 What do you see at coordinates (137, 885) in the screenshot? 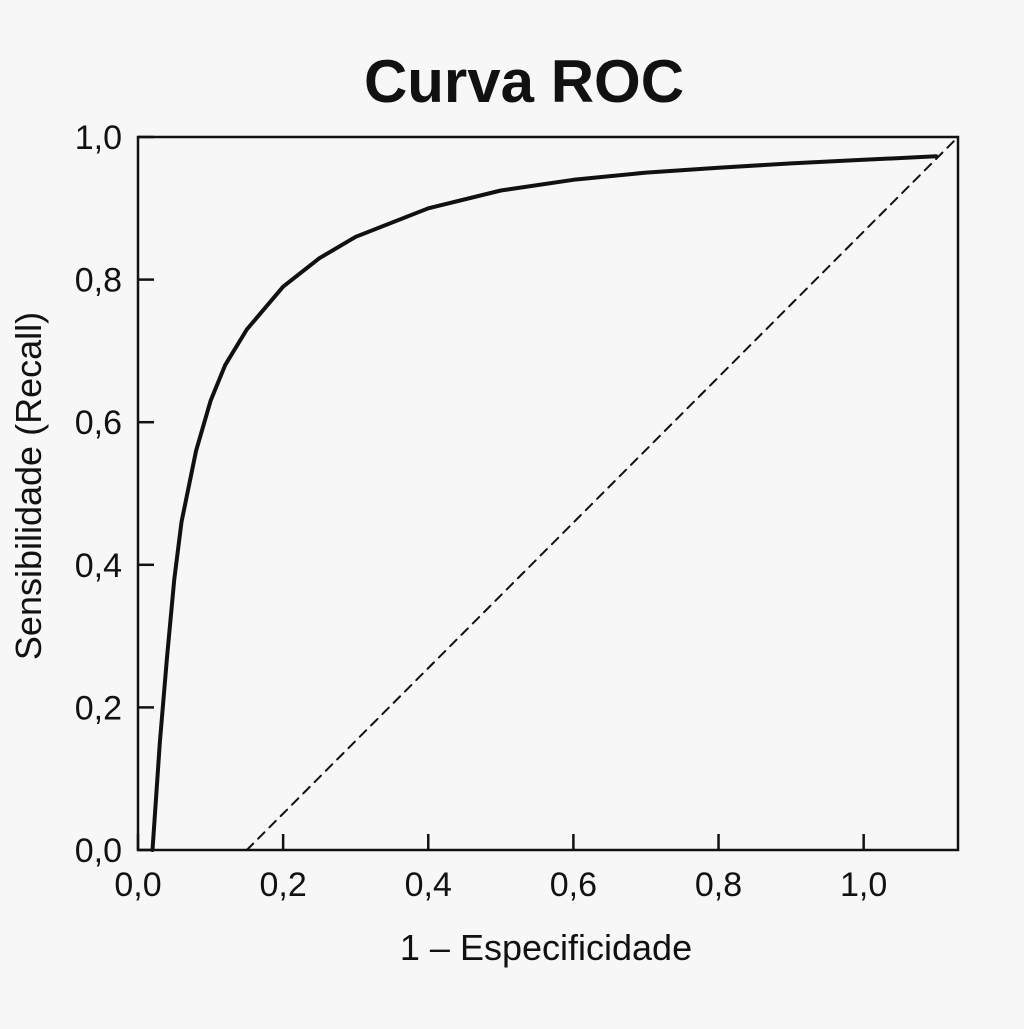
I see `x-tick-label: 0,0` at bounding box center [137, 885].